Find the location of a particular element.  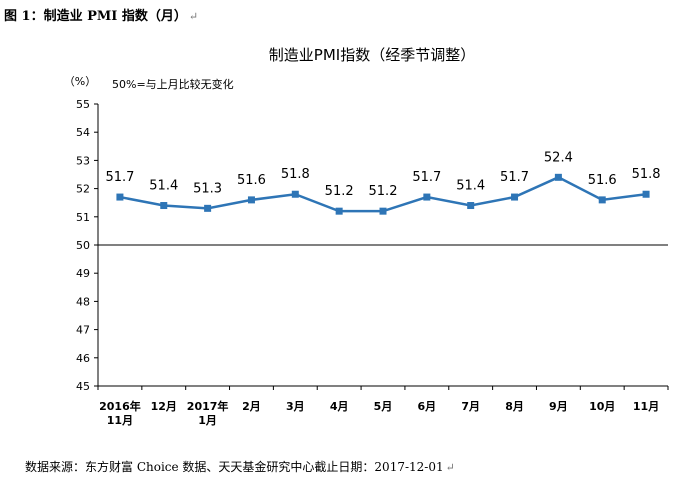

y-axis-label: （%） is located at coordinates (80, 81).